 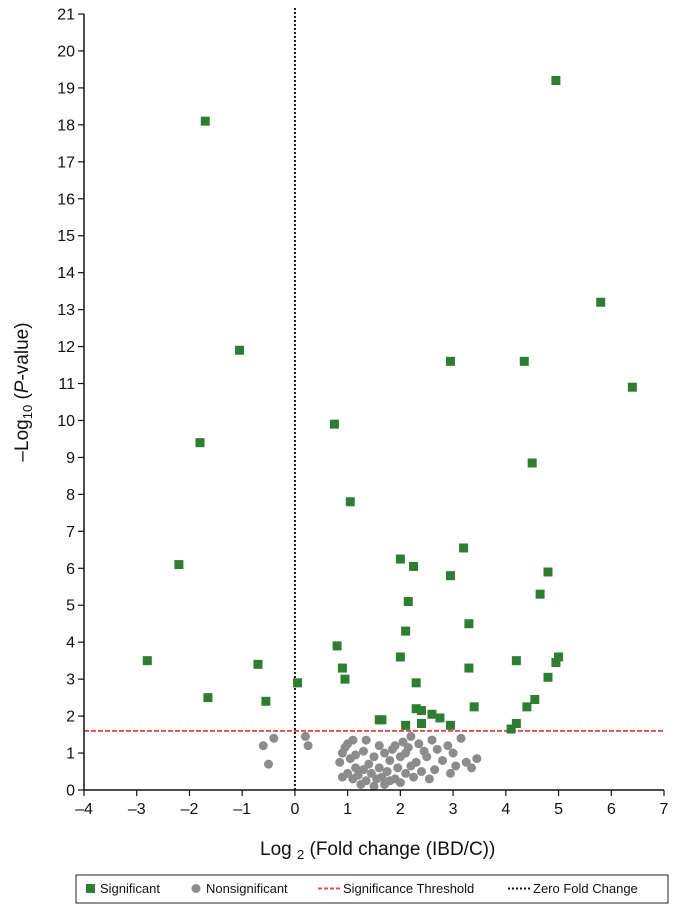 What do you see at coordinates (190, 809) in the screenshot?
I see `x-tick-label: –2` at bounding box center [190, 809].